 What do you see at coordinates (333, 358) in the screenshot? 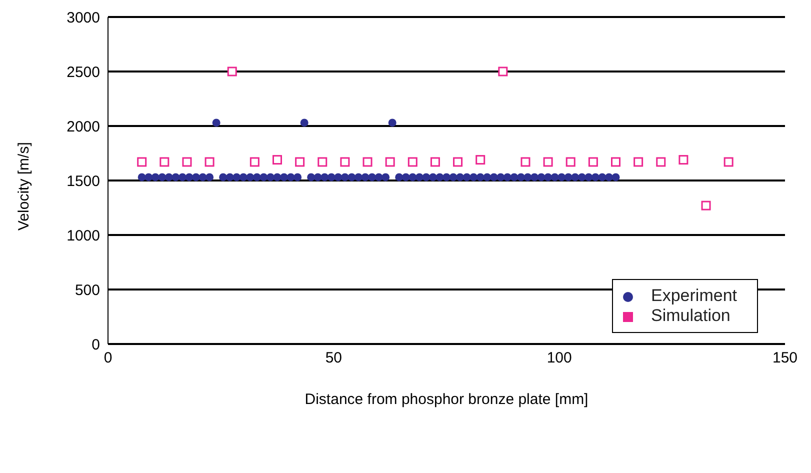
I see `x-tick-label: 50` at bounding box center [333, 358].